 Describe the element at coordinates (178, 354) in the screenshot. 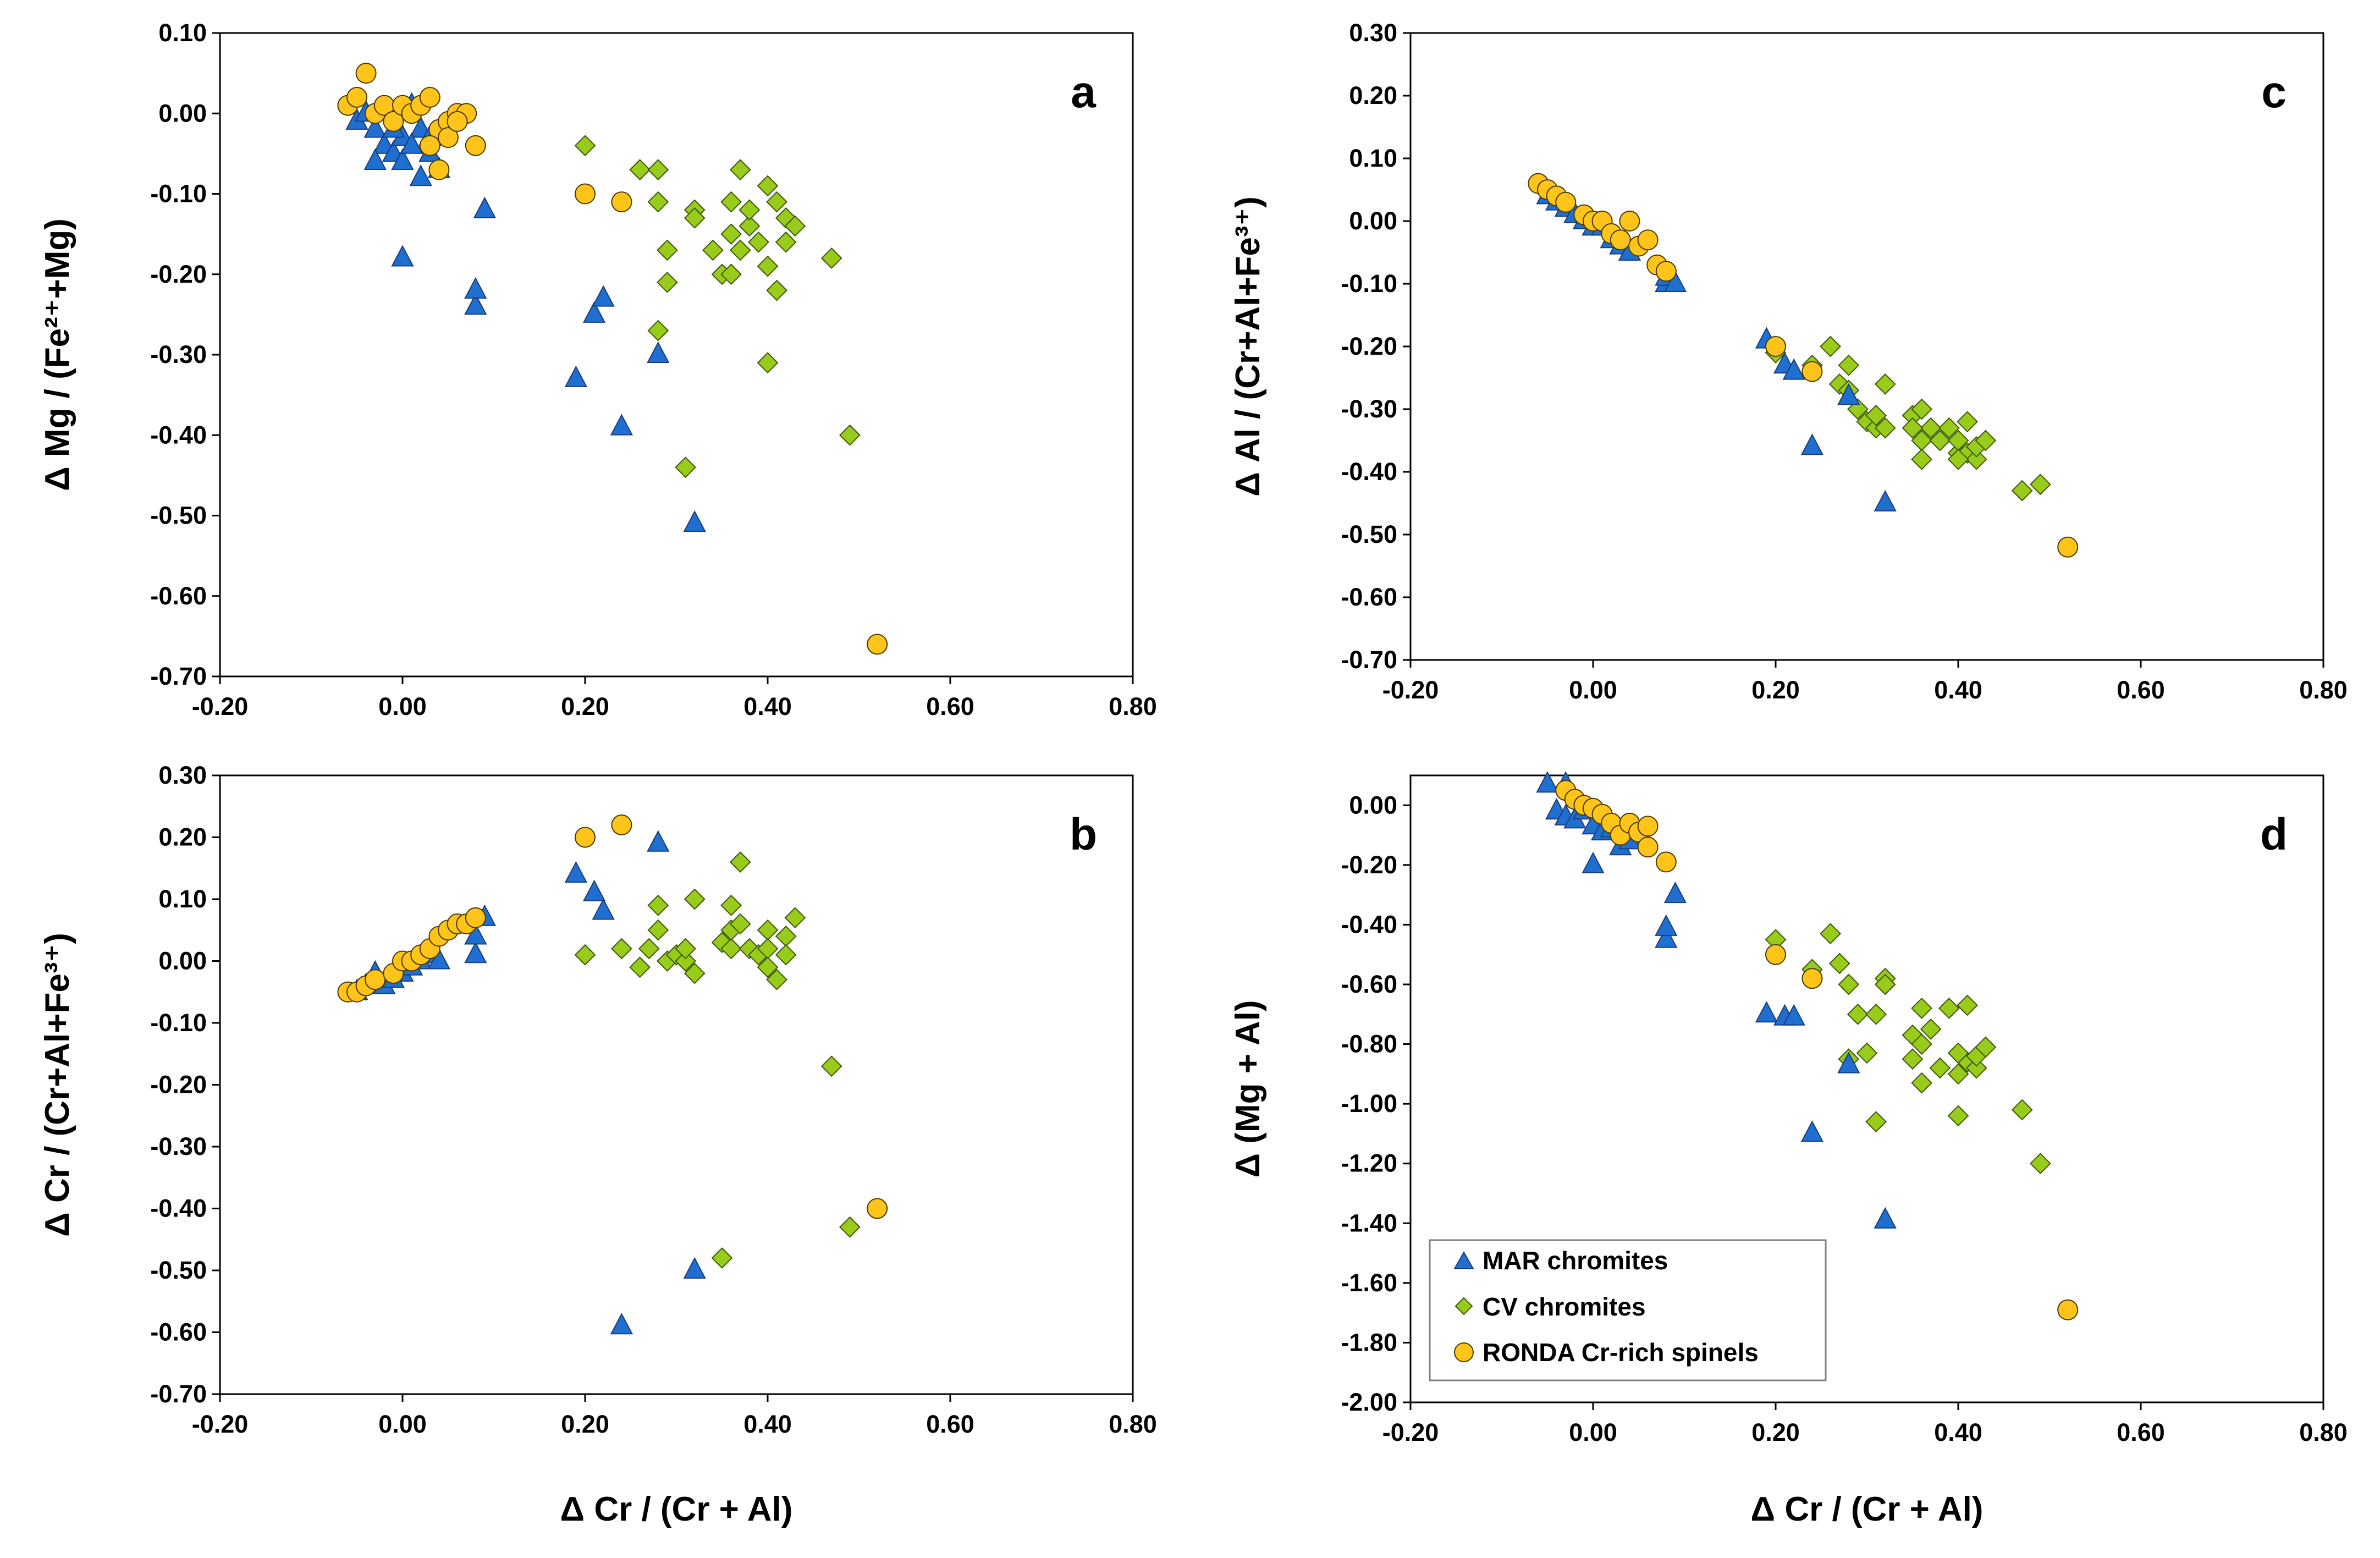

I see `y-tick-label: -0.30` at that location.